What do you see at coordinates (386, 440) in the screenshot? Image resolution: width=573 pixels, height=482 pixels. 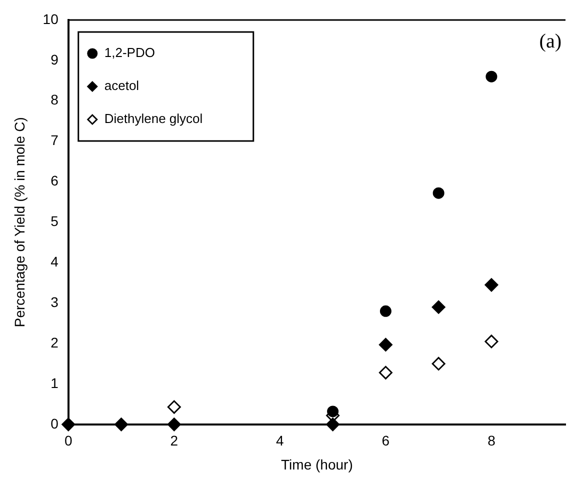 I see `x-tick-label: 6` at bounding box center [386, 440].